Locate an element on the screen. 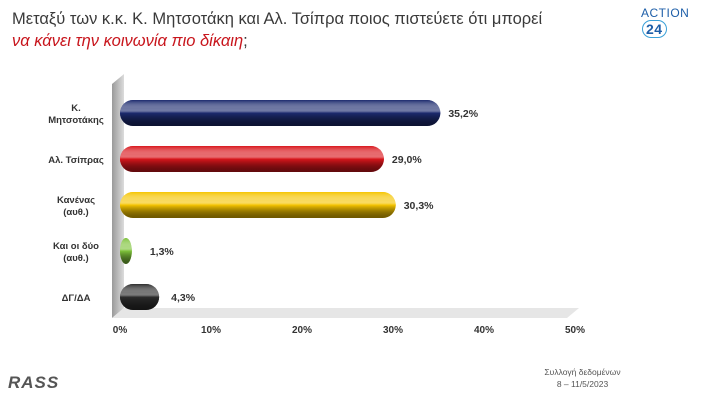 This screenshot has height=400, width=713. bar-3-shading is located at coordinates (258, 205).